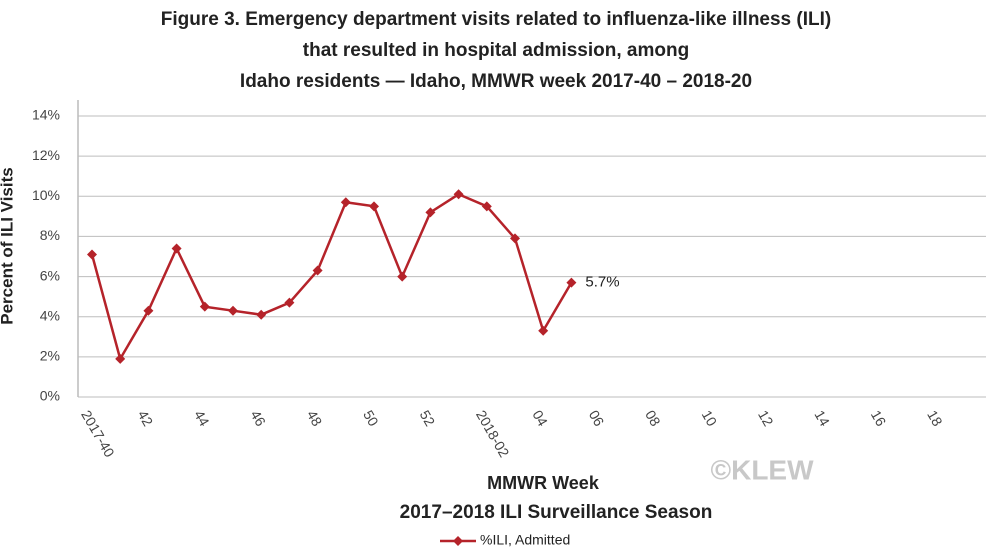  Describe the element at coordinates (525, 540) in the screenshot. I see `legend-label: %ILI, Admitted` at that location.